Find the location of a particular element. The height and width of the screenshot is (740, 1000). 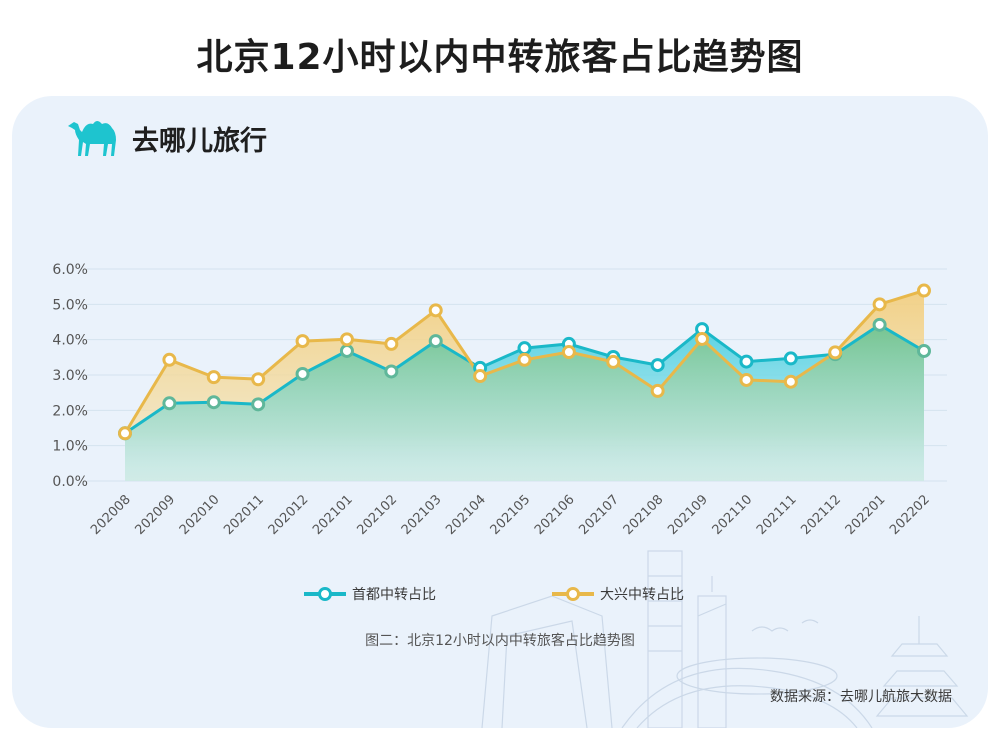

y-tick-label: 1.0% is located at coordinates (70, 447).